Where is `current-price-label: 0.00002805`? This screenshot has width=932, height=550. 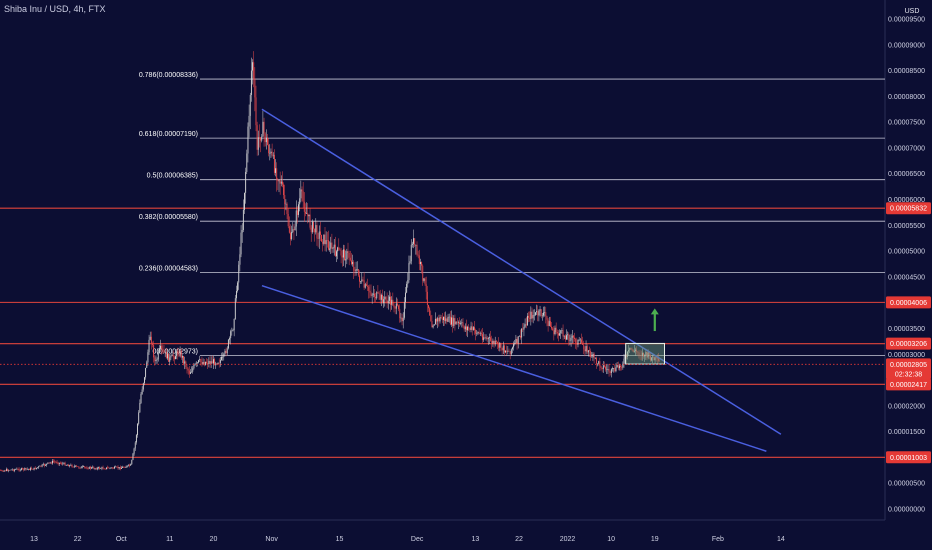 current-price-label: 0.00002805 is located at coordinates (908, 365).